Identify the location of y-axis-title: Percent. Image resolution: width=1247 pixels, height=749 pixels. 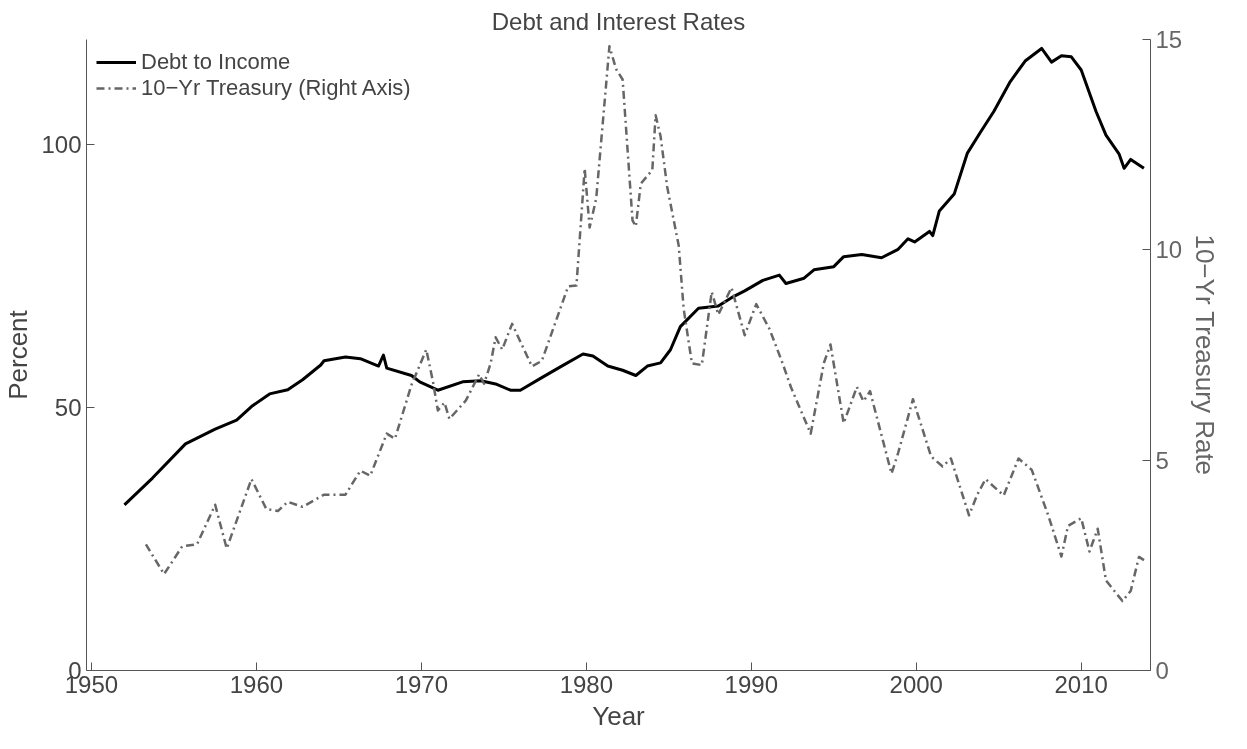
(18, 354).